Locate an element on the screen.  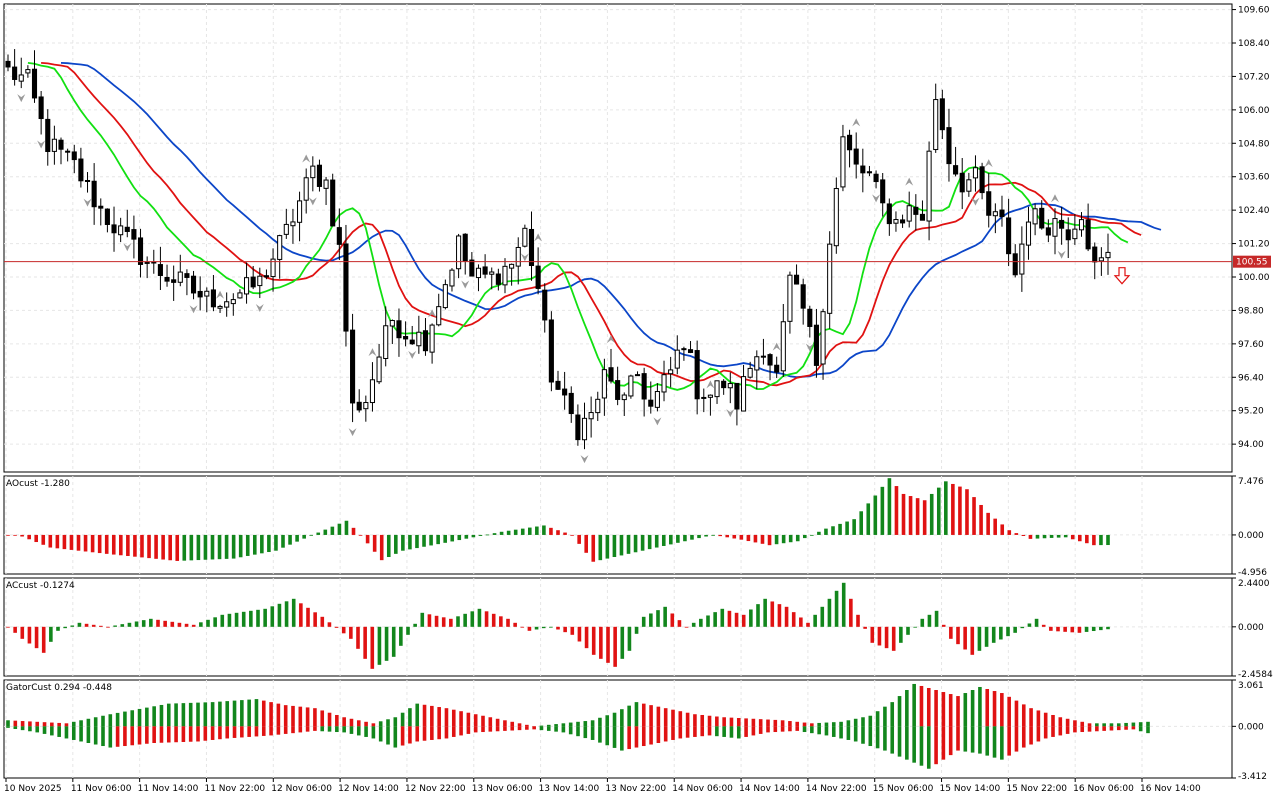
x-tick-label: 14 Nov 06:00 is located at coordinates (702, 789).